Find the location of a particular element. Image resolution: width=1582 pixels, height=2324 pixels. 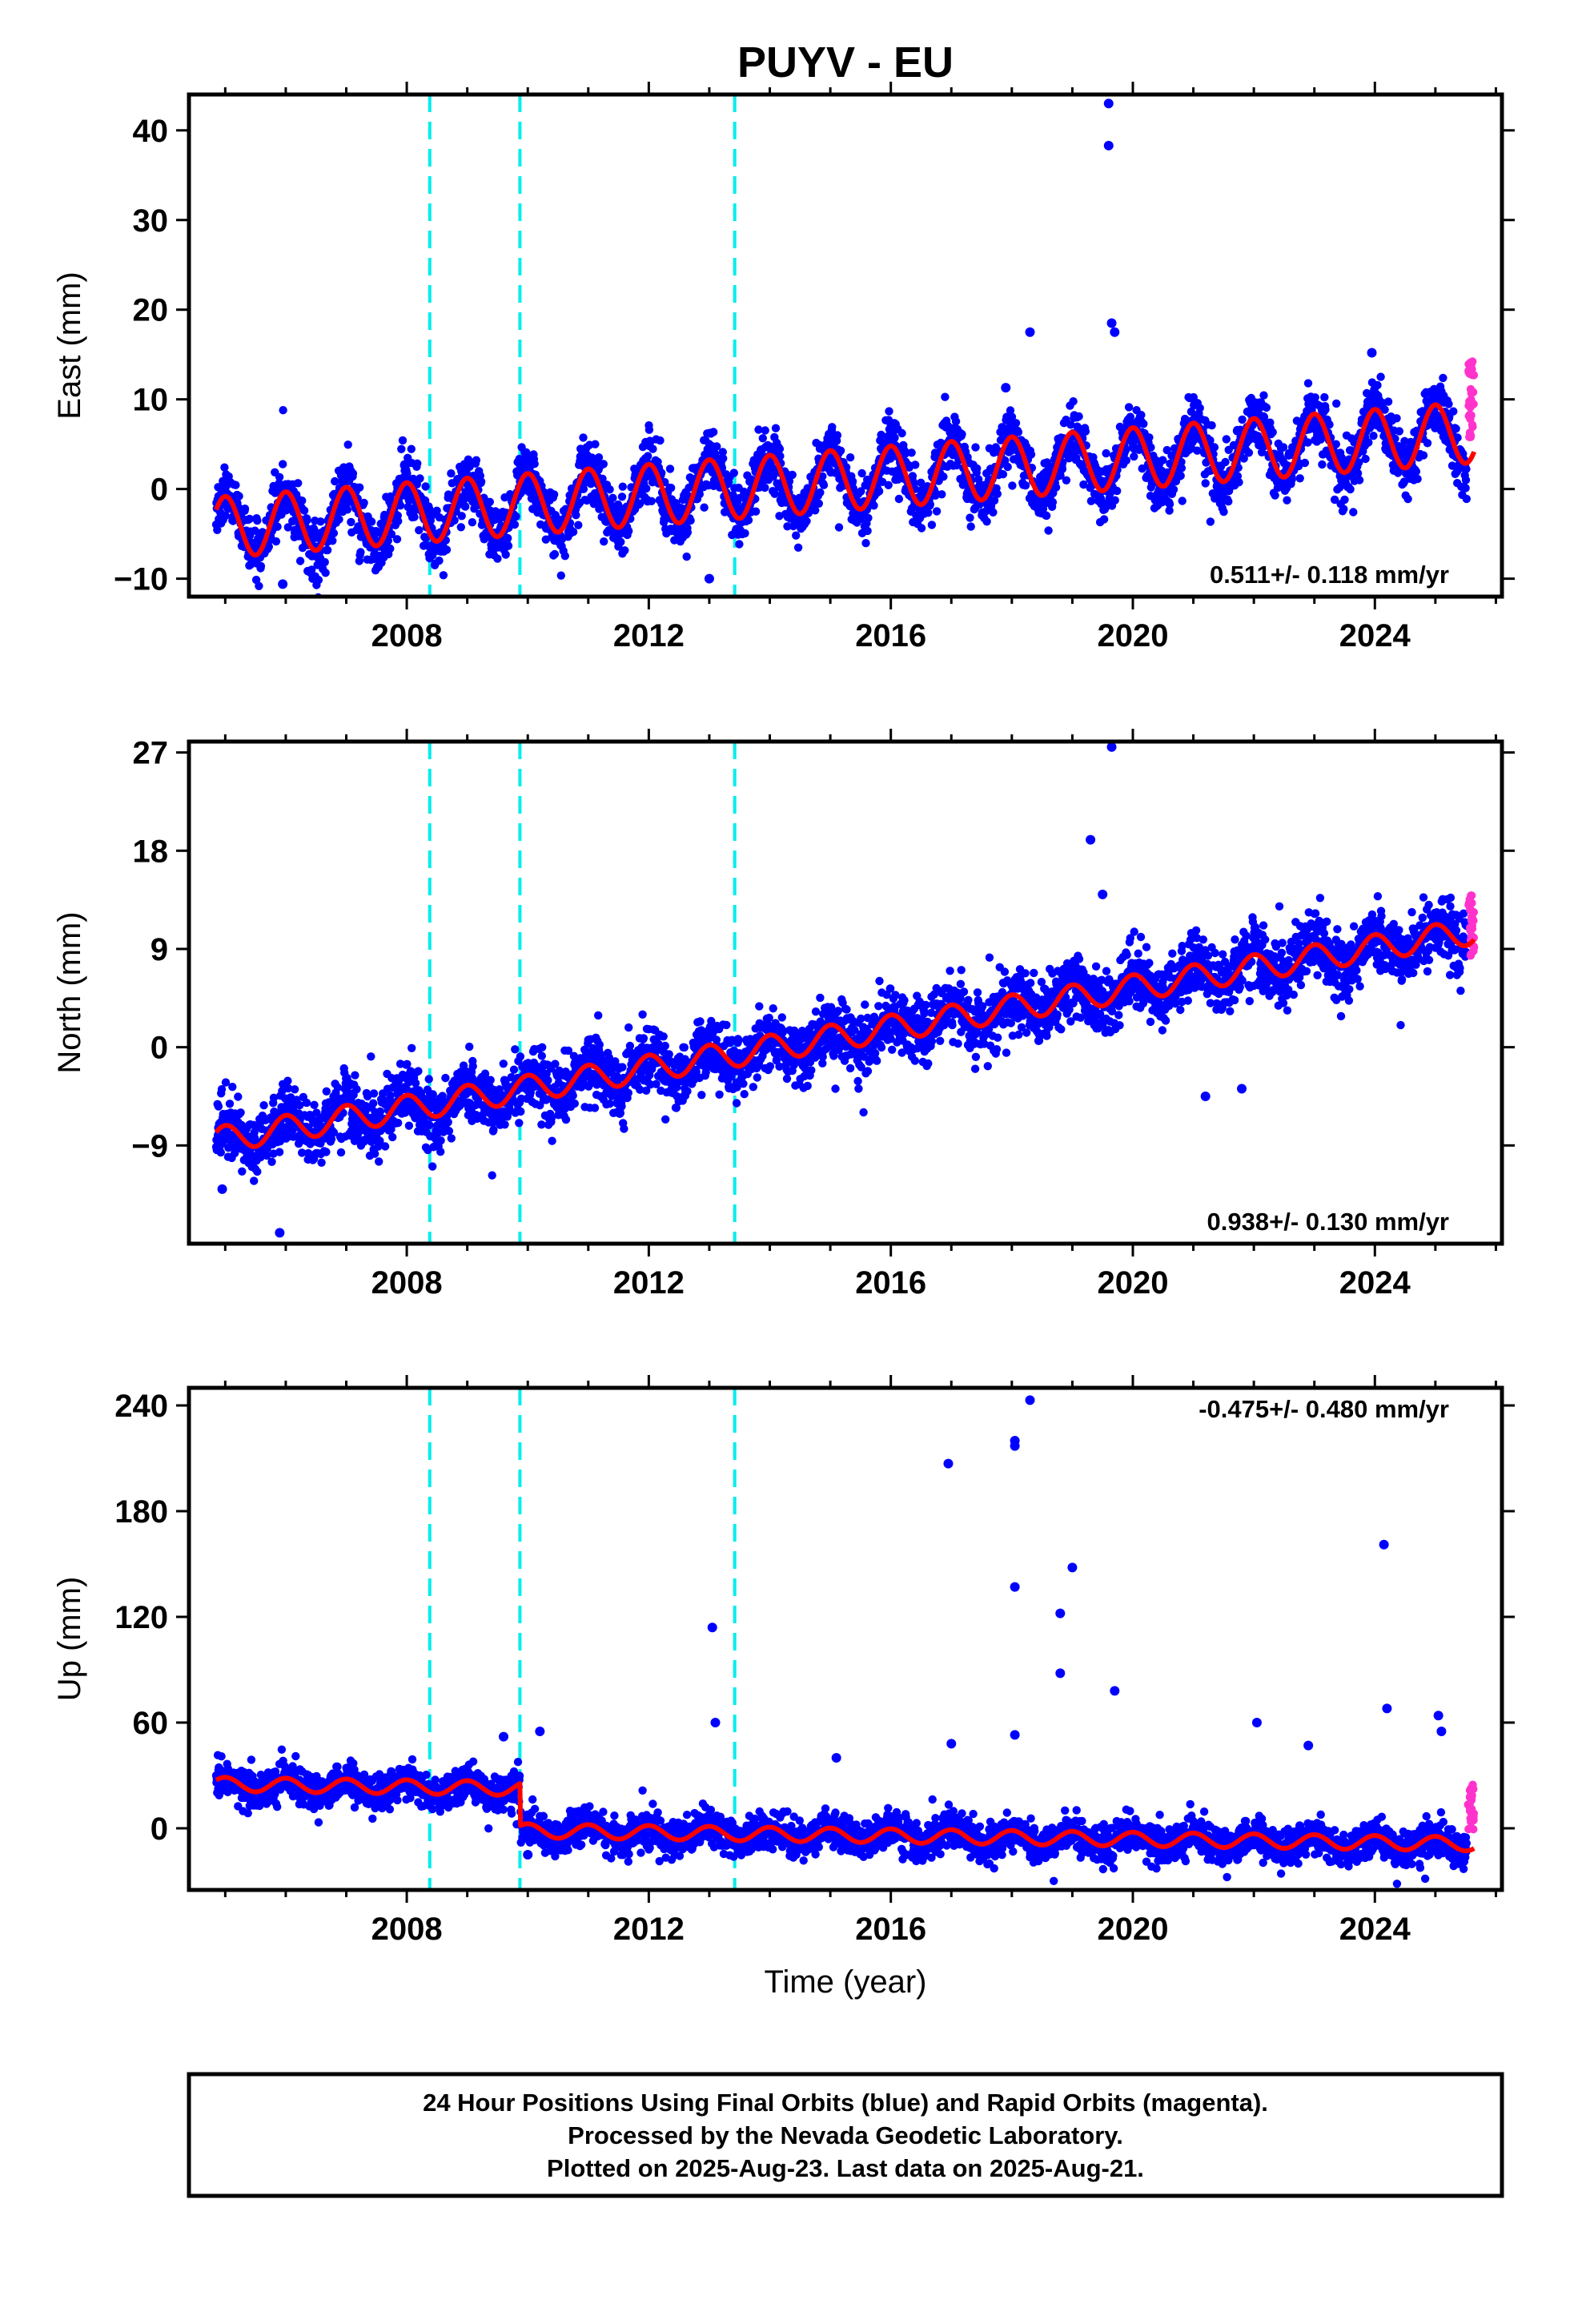

east-outlier-point is located at coordinates (1006, 388).